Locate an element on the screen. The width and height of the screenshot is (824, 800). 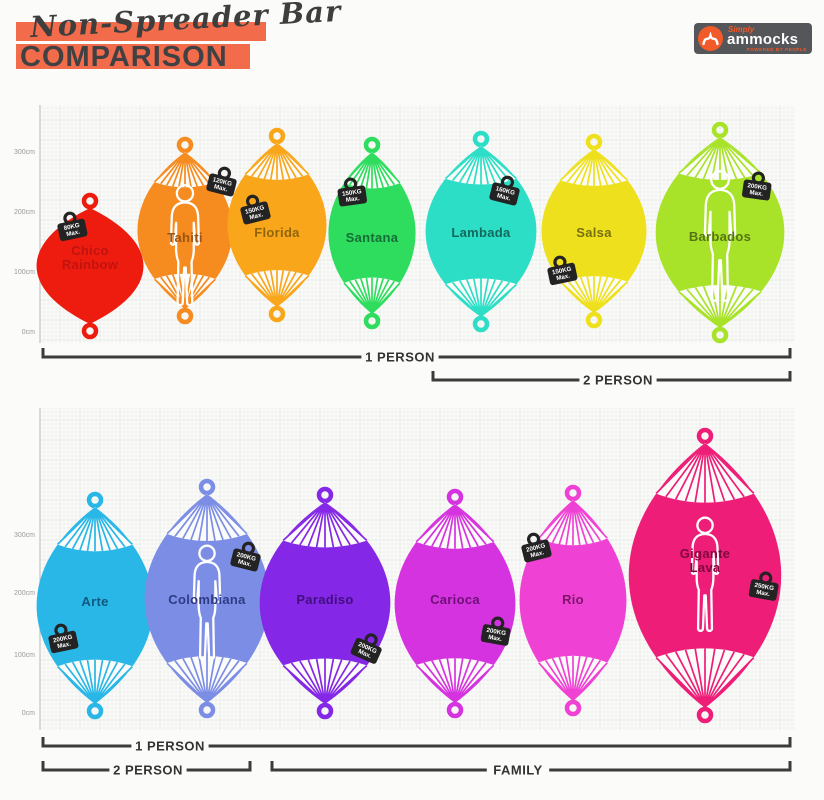
hammock-name-label: Rio is located at coordinates (573, 599).